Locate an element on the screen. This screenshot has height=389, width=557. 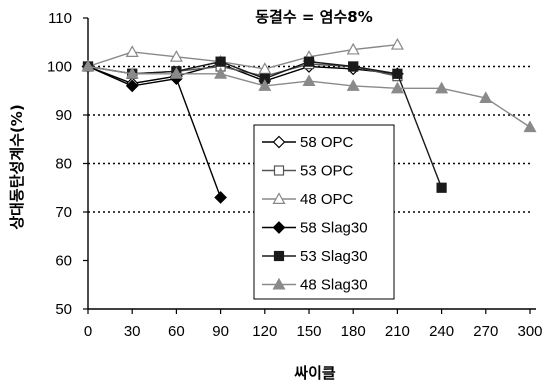
y-tick-label: 60 is located at coordinates (63, 261).